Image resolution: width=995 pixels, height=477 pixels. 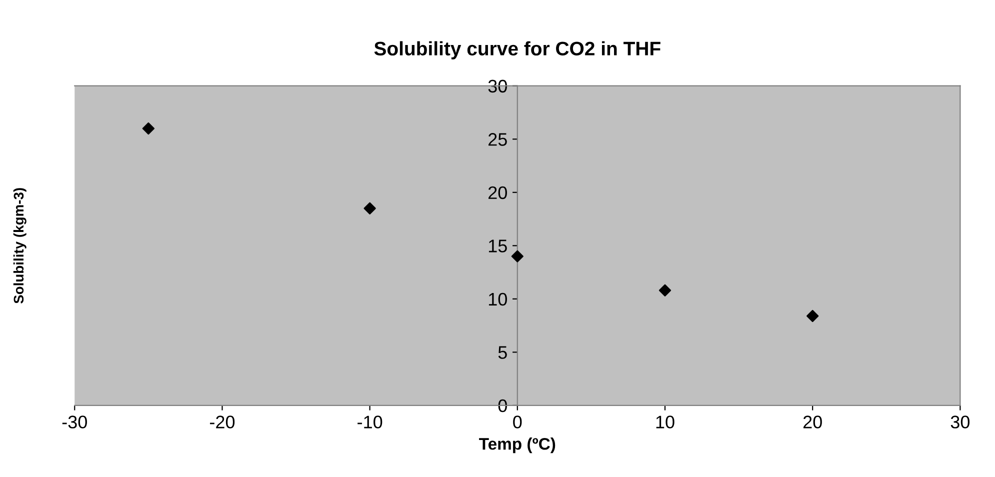 I want to click on x-tick-label: 0, so click(x=517, y=422).